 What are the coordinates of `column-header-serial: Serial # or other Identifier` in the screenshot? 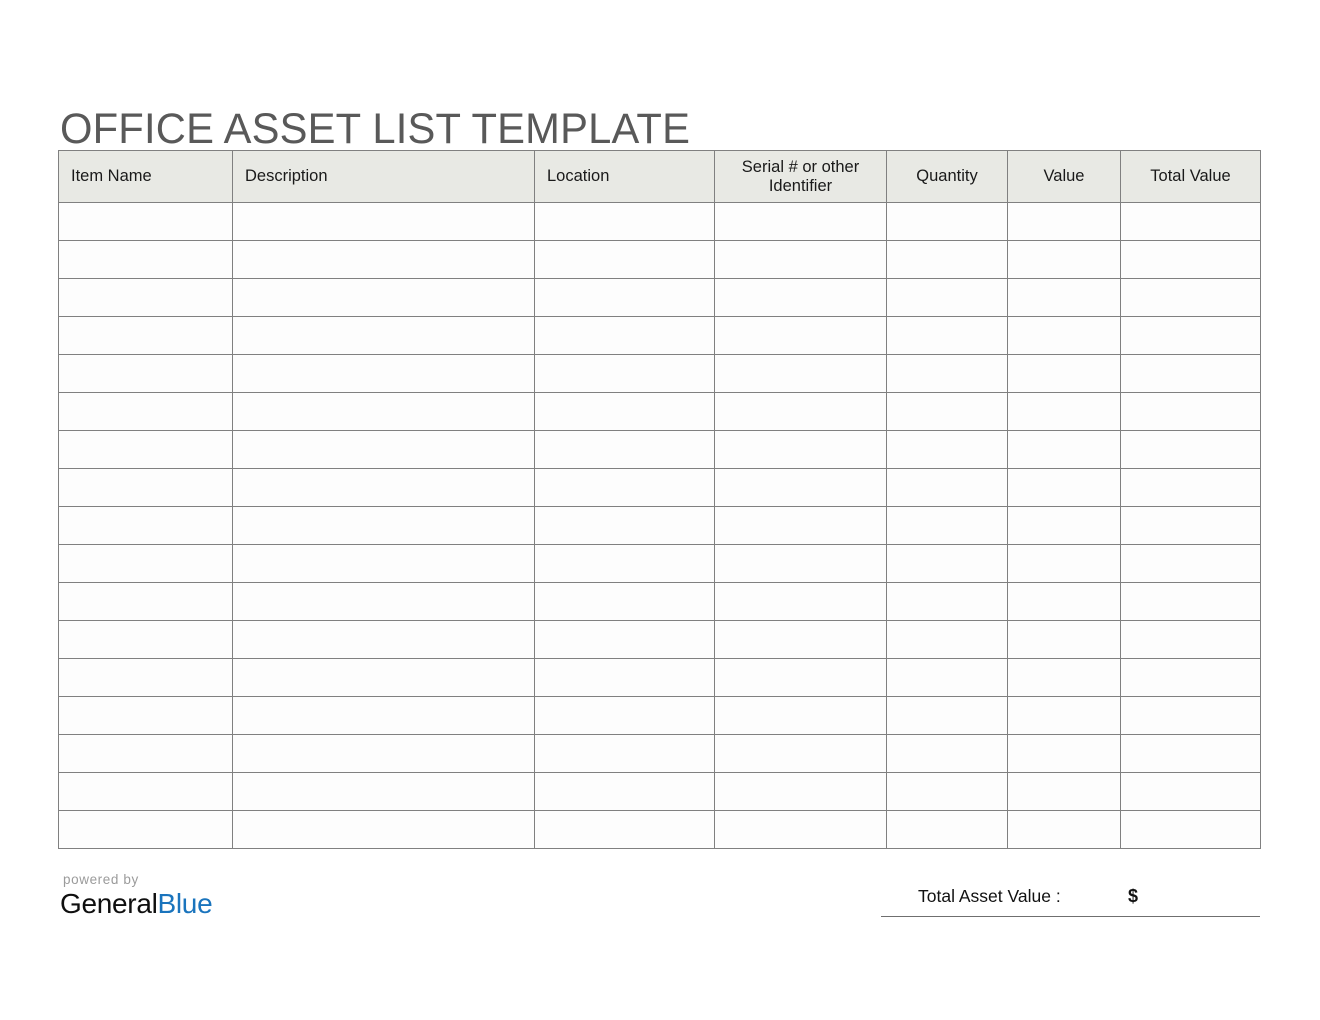 It's located at (800, 176).